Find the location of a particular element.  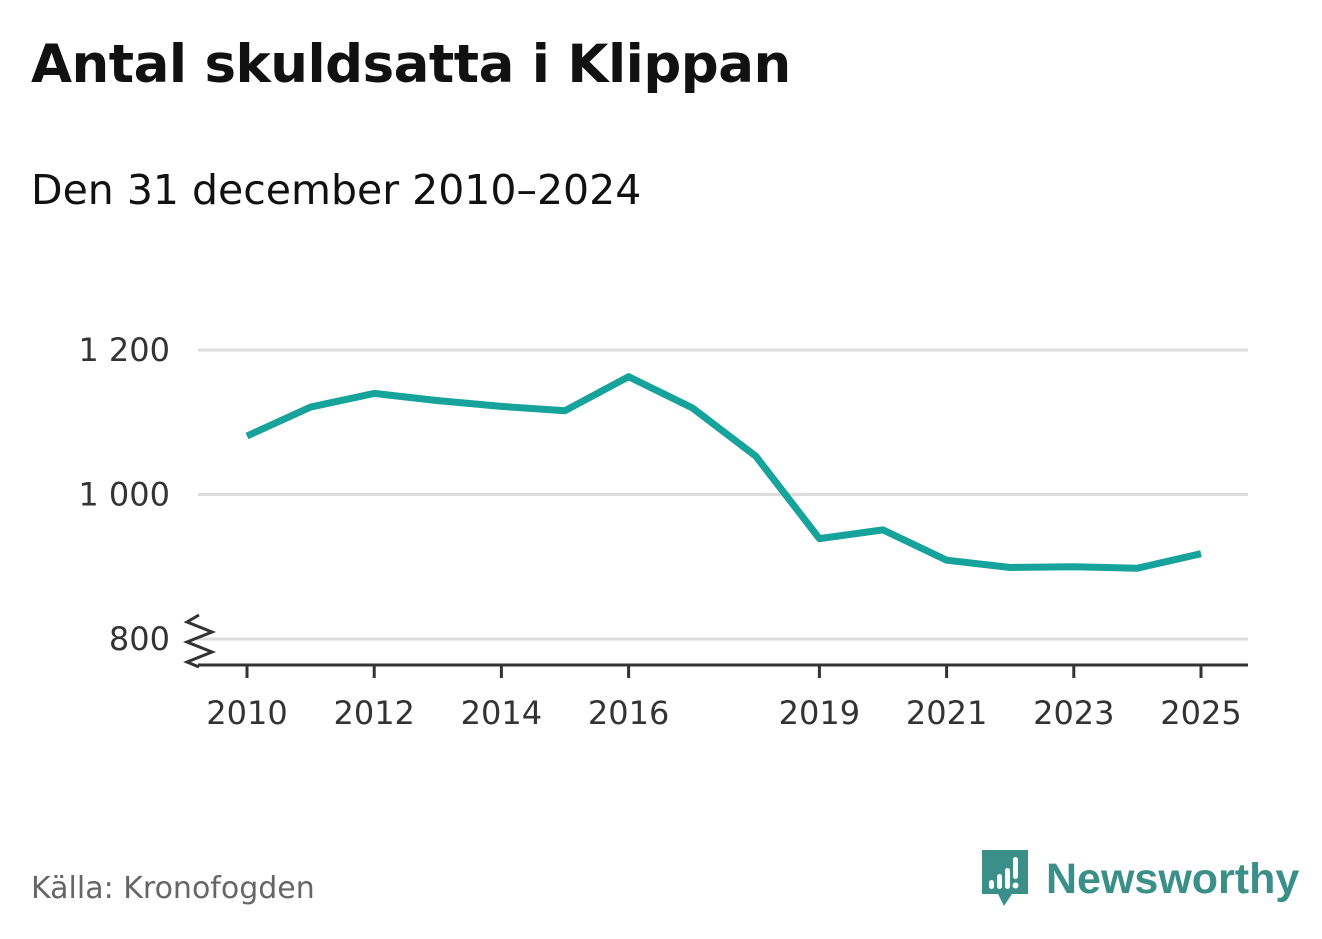

y-axis-break is located at coordinates (199, 641).